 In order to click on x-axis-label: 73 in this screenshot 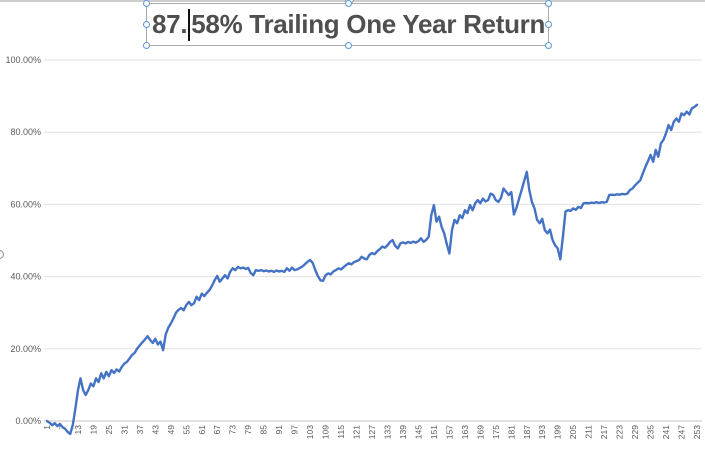, I will do `click(233, 430)`.